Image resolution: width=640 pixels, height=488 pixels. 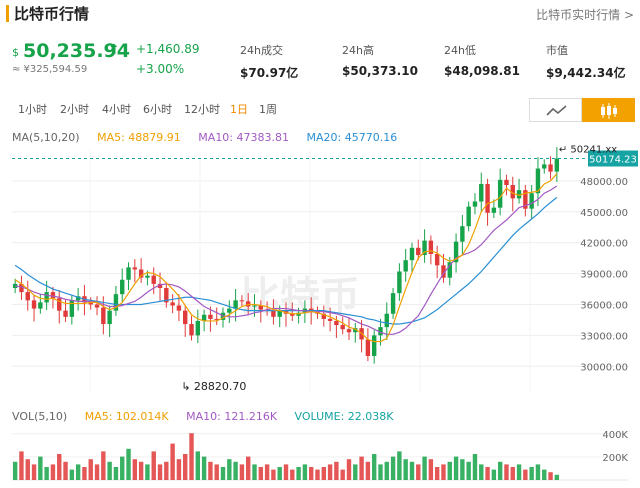 I want to click on tab-1d: 1日, so click(x=239, y=109).